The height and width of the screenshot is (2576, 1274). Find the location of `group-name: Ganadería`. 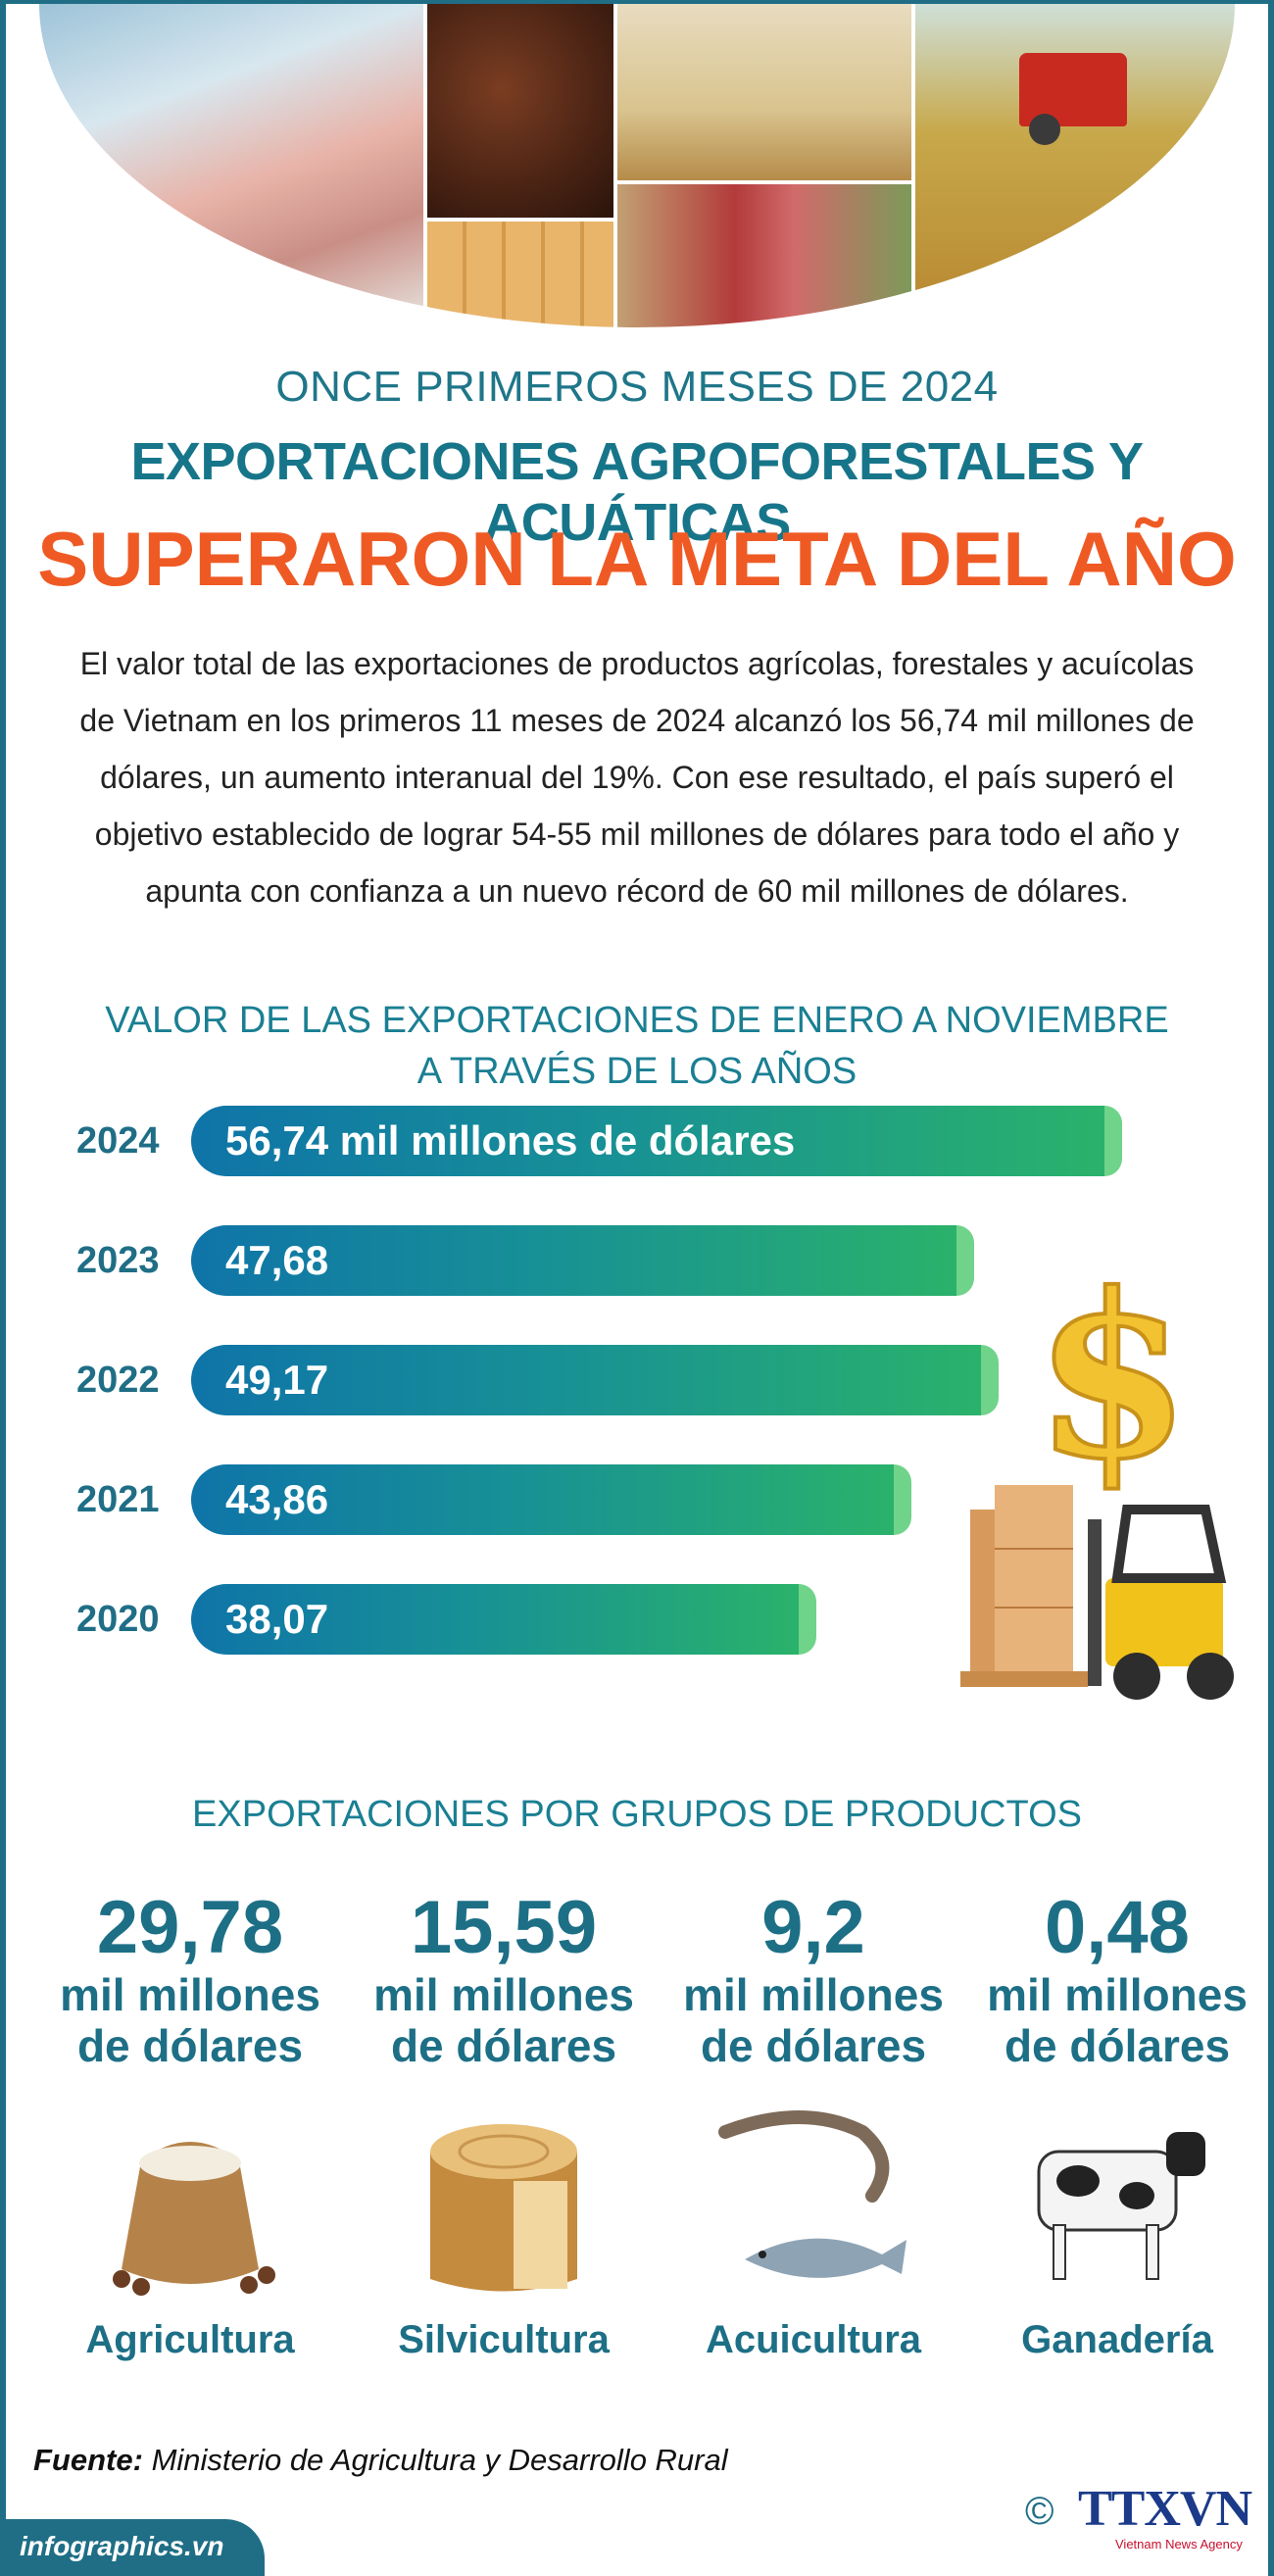

group-name: Ganadería is located at coordinates (1117, 2339).